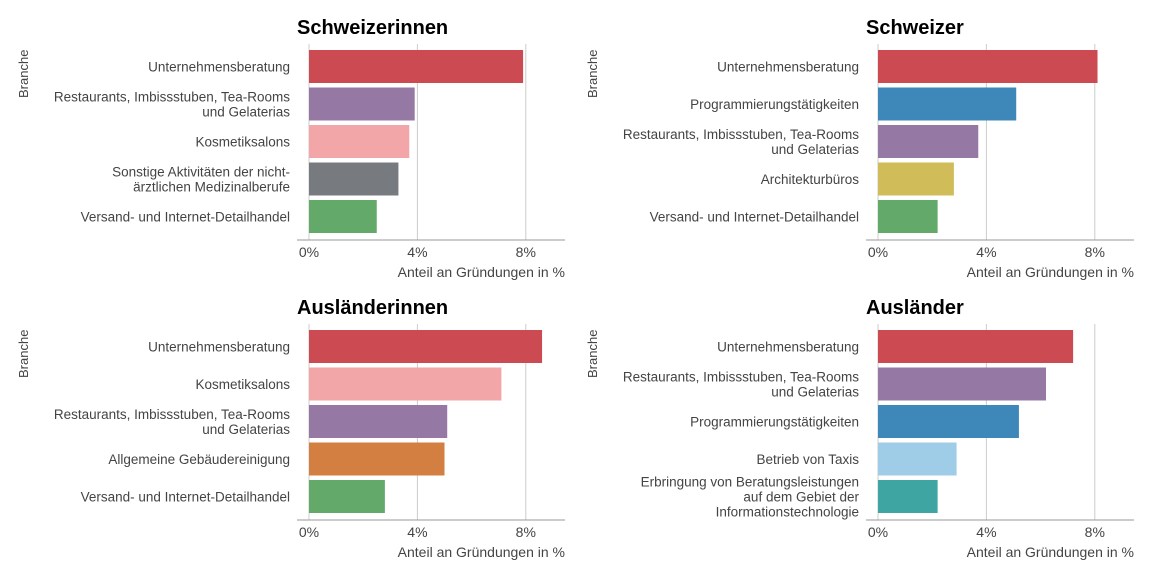 This screenshot has height=576, width=1152. I want to click on chart-title: Schweizer, so click(915, 28).